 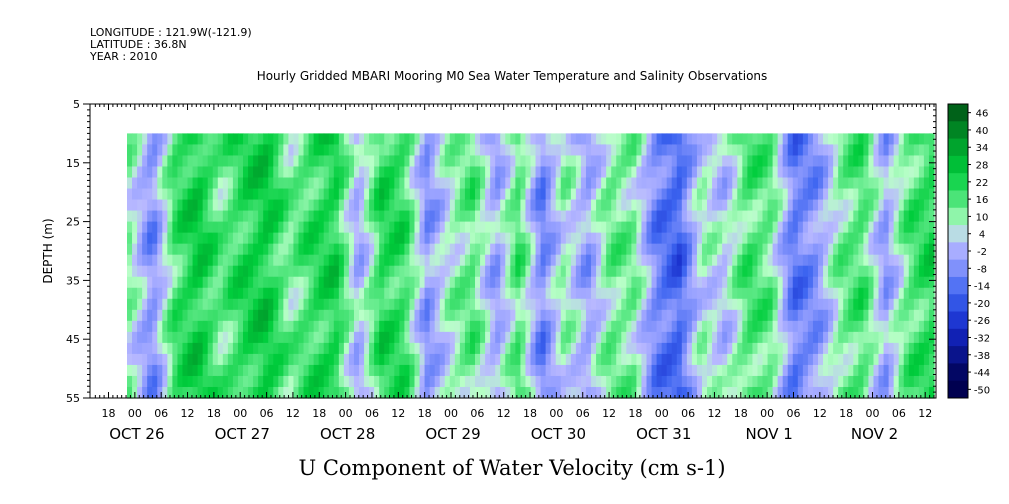 I want to click on colorbar-bin, so click(x=958, y=182).